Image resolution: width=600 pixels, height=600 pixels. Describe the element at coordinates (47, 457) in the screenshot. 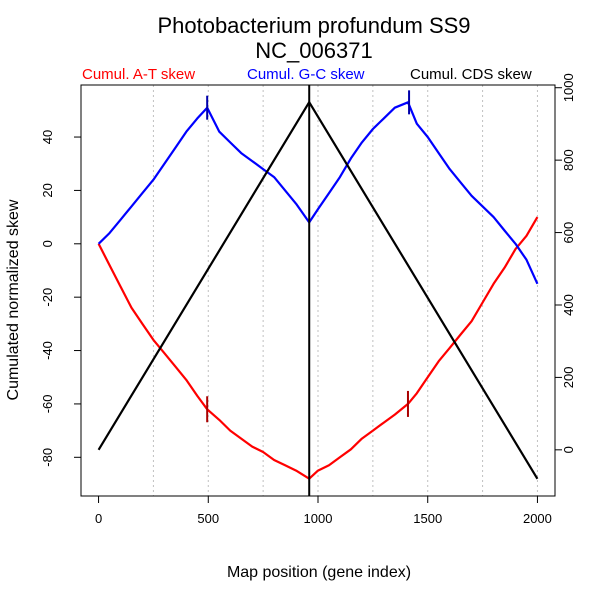

I see `y-left-tick-label-0: -80` at that location.